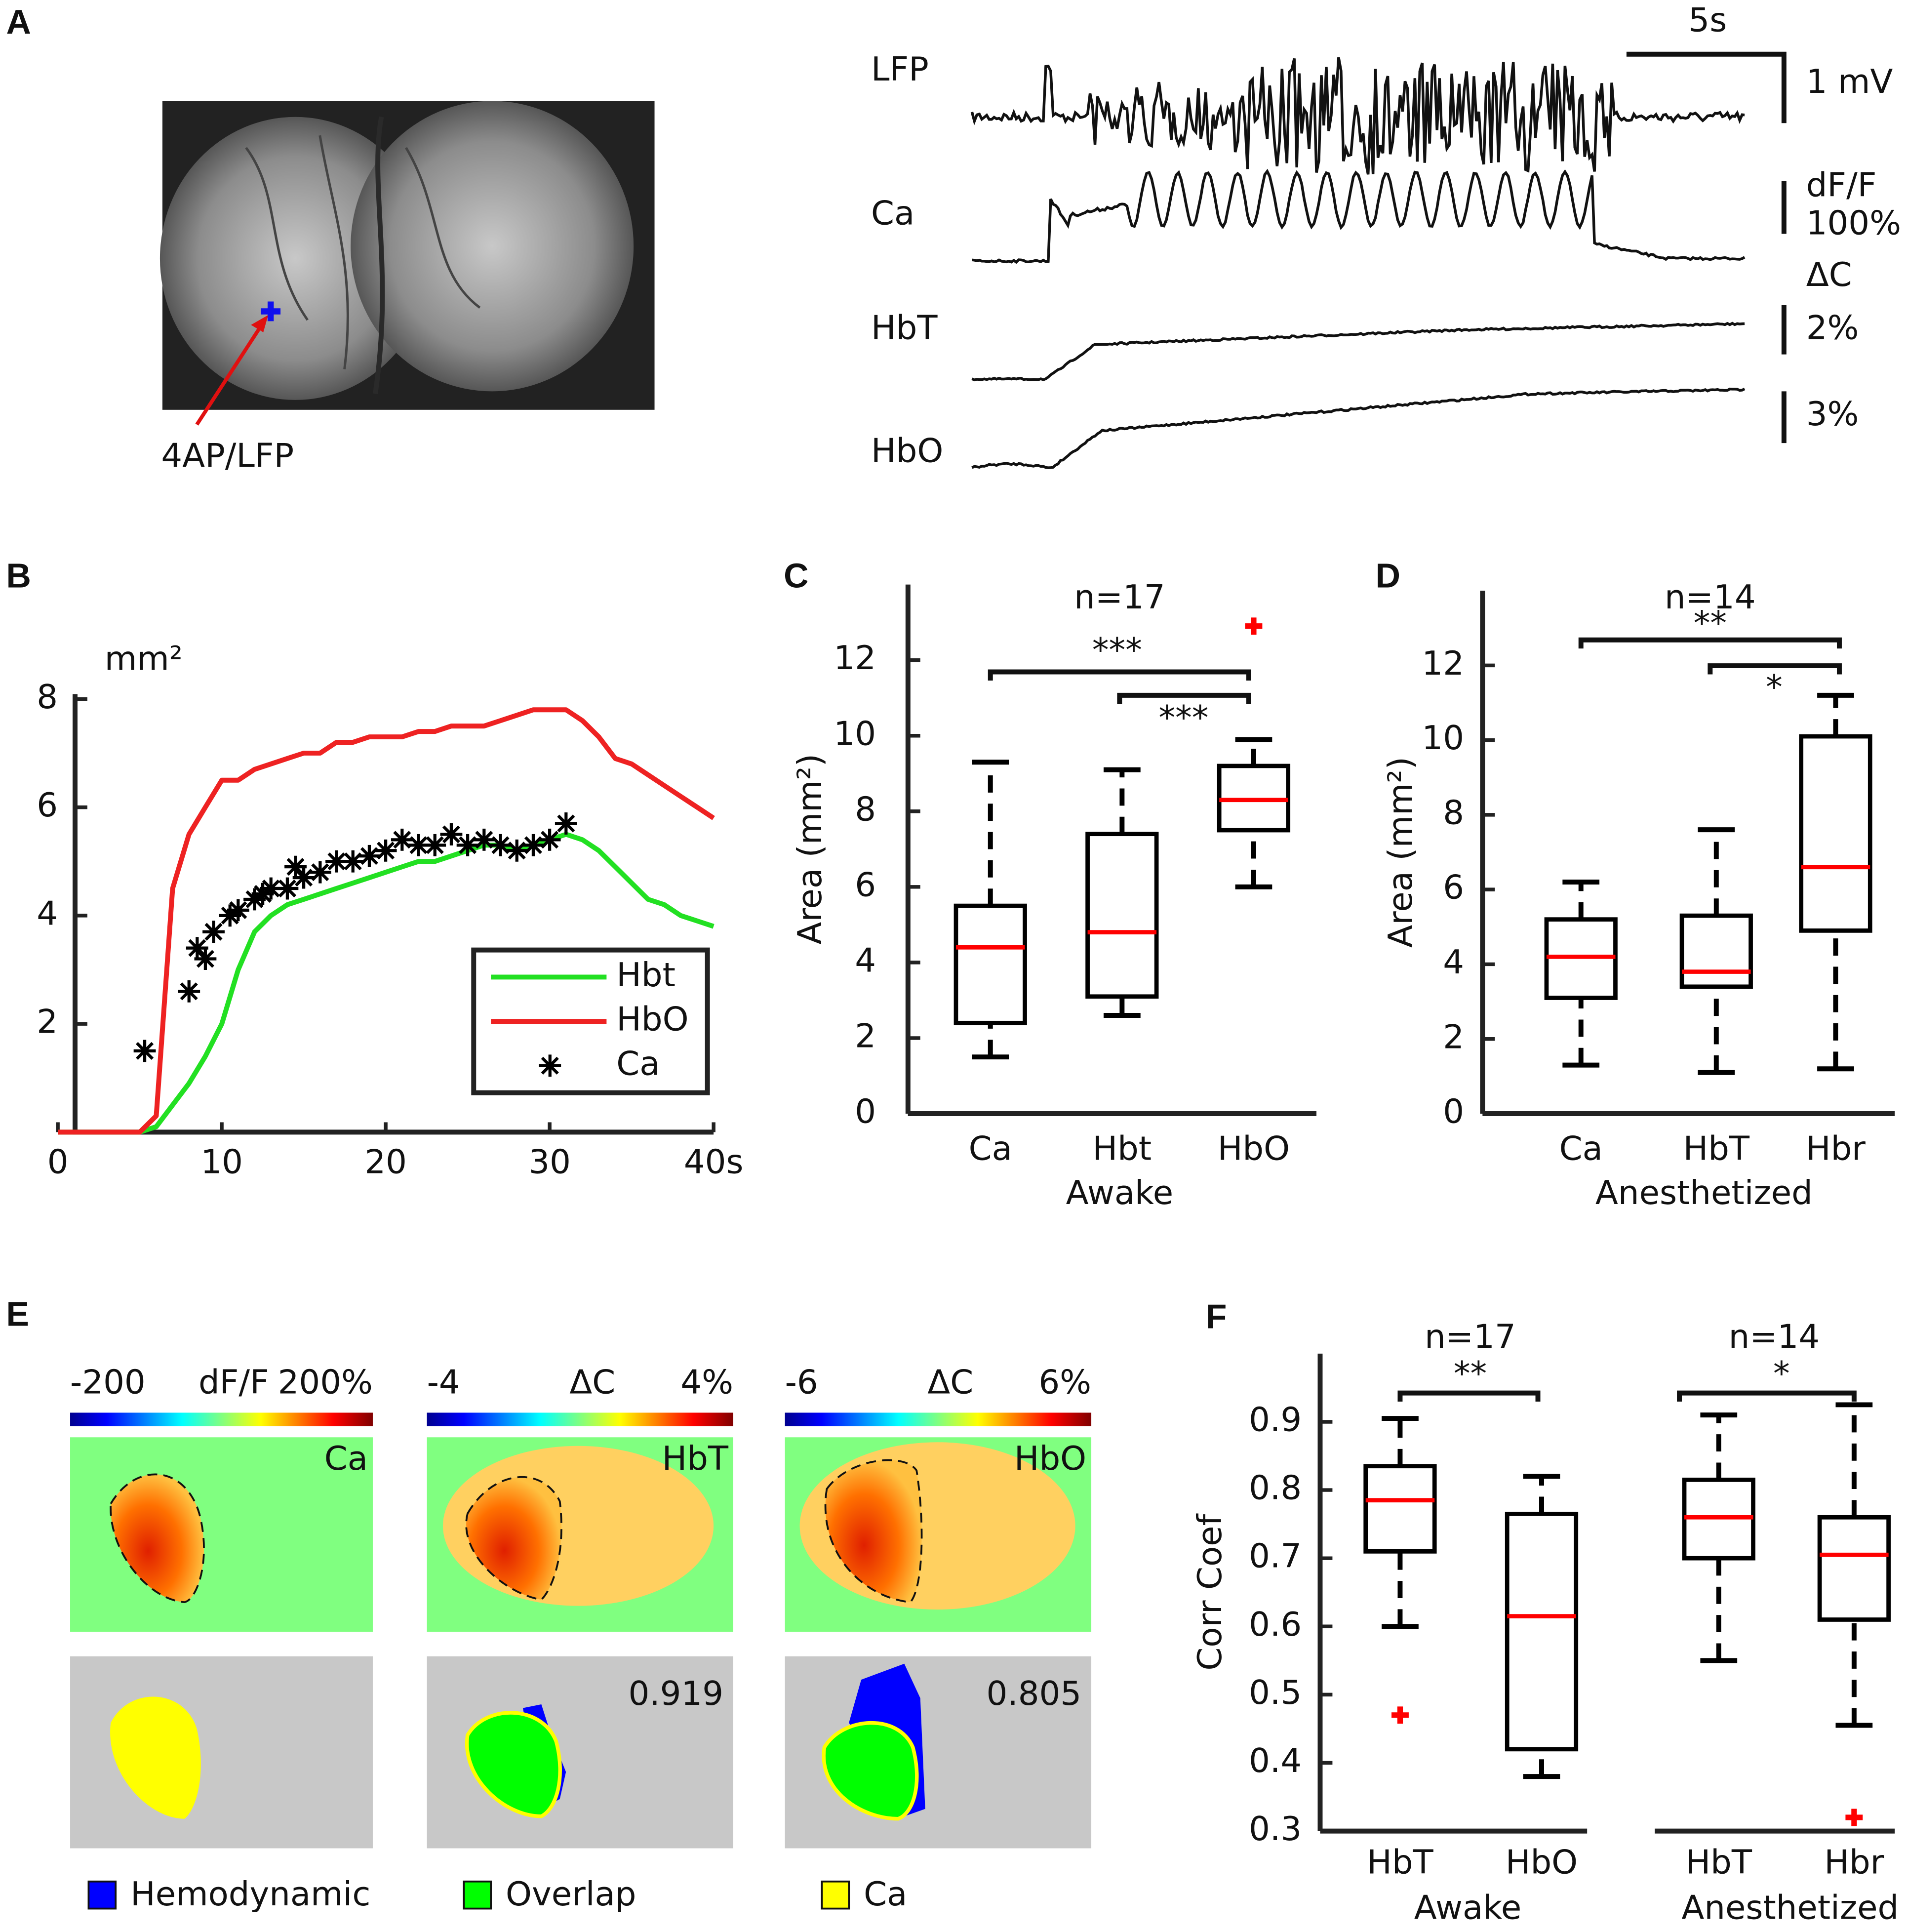  Describe the element at coordinates (157, 1538) in the screenshot. I see `activation` at that location.